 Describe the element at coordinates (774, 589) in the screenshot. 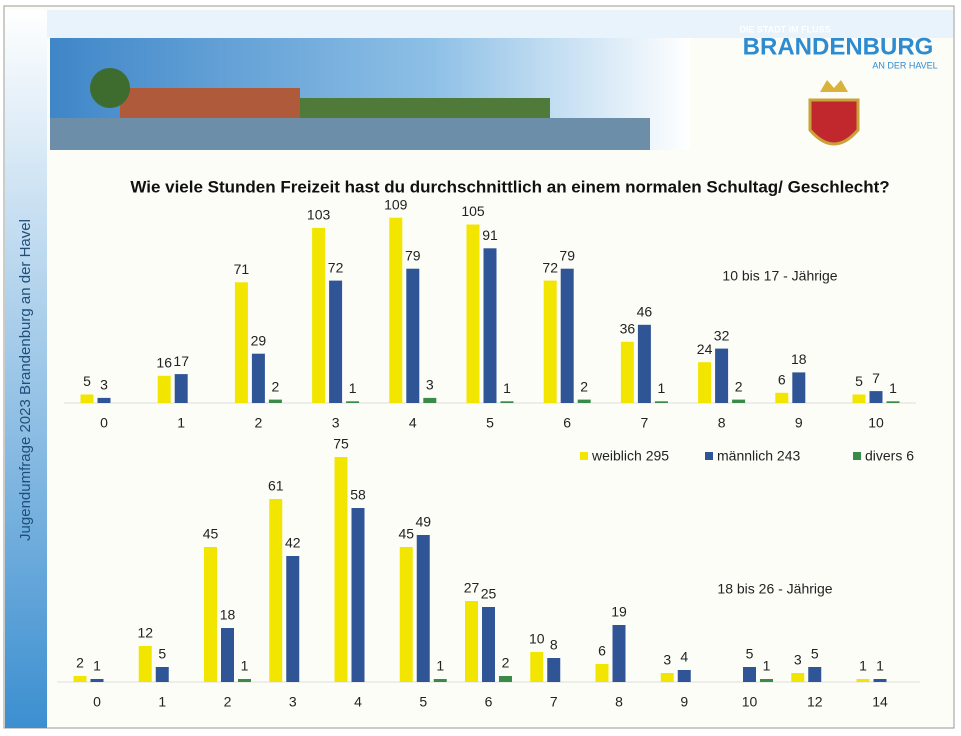

I see `annotation: 18 bis 26 - Jährige` at that location.